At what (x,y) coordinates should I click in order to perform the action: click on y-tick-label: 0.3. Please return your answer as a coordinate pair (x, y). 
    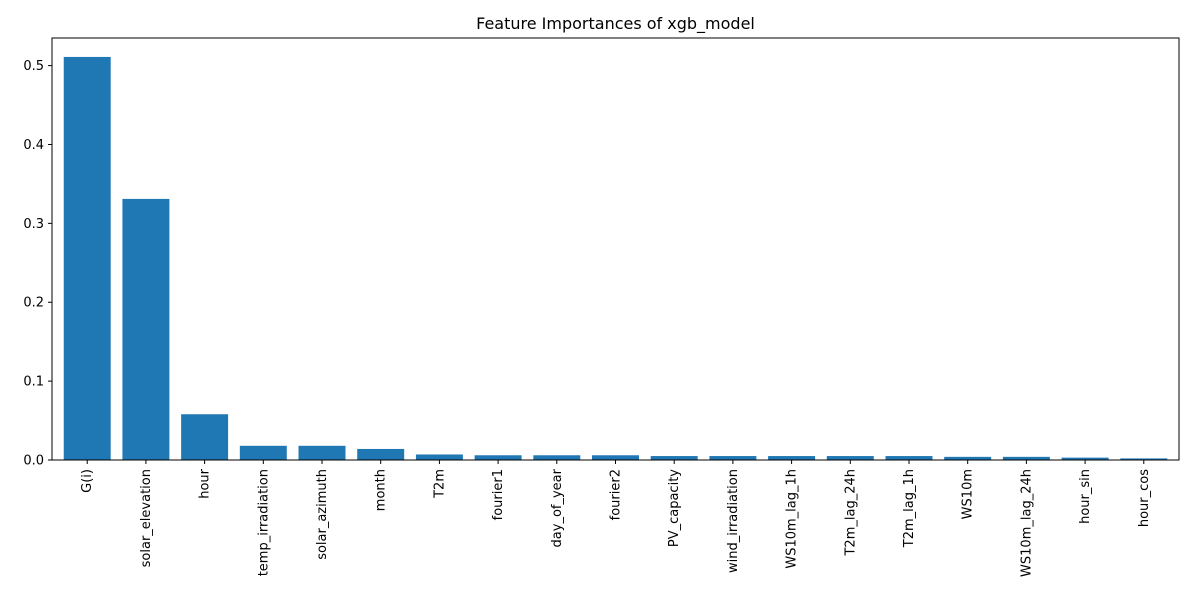
    Looking at the image, I should click on (33, 224).